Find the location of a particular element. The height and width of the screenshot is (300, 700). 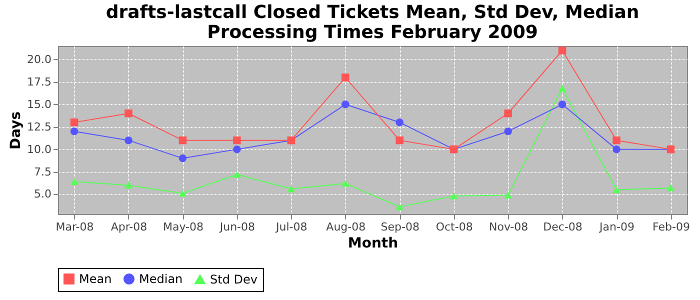

y-tick-label: 20.0 is located at coordinates (39, 59).